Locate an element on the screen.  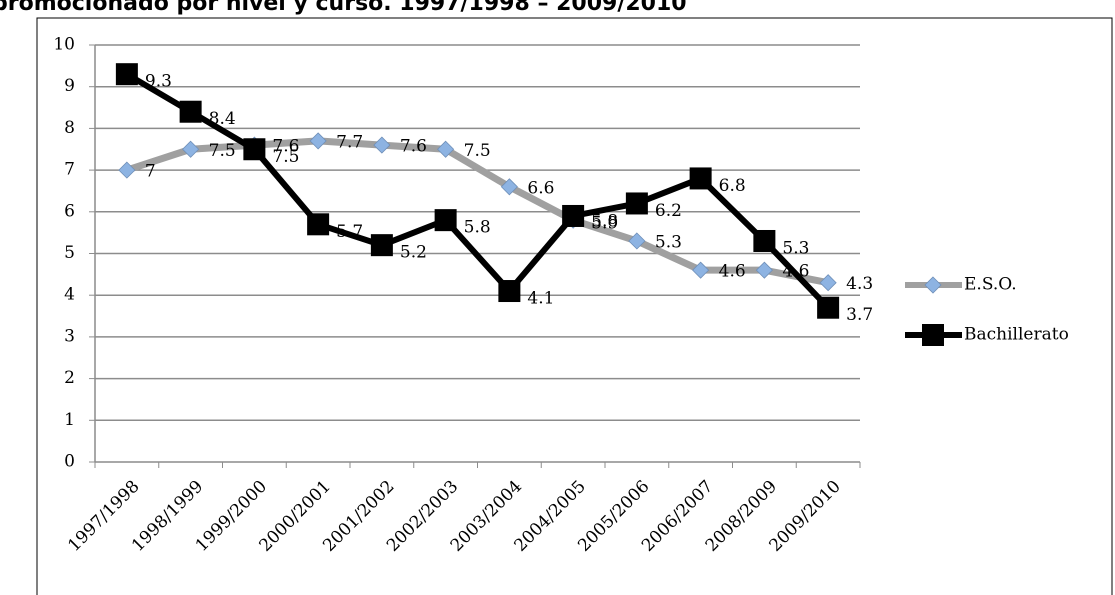
data-label: 6.8 is located at coordinates (732, 186).